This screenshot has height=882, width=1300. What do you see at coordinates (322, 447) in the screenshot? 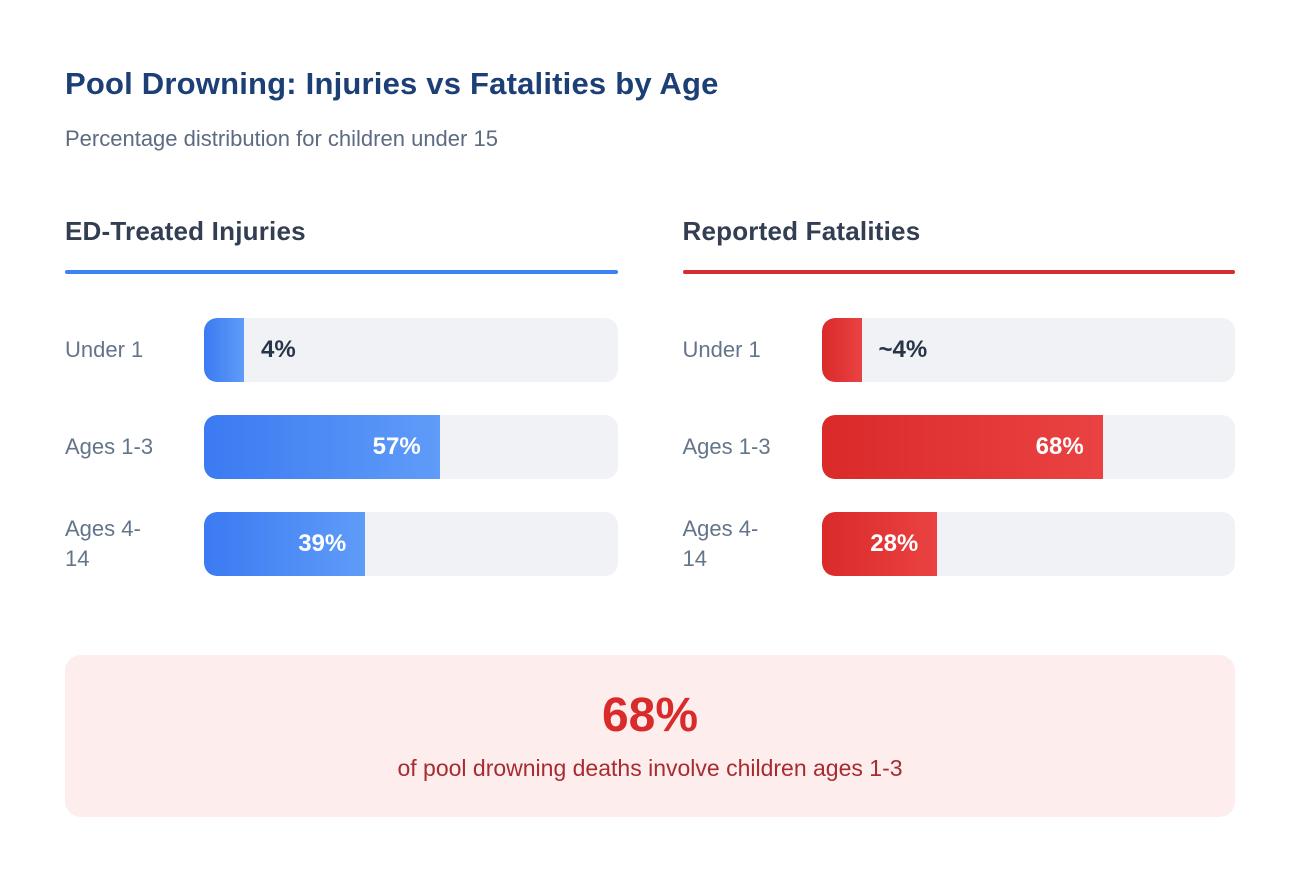
I see `bar-fill: 57%` at bounding box center [322, 447].